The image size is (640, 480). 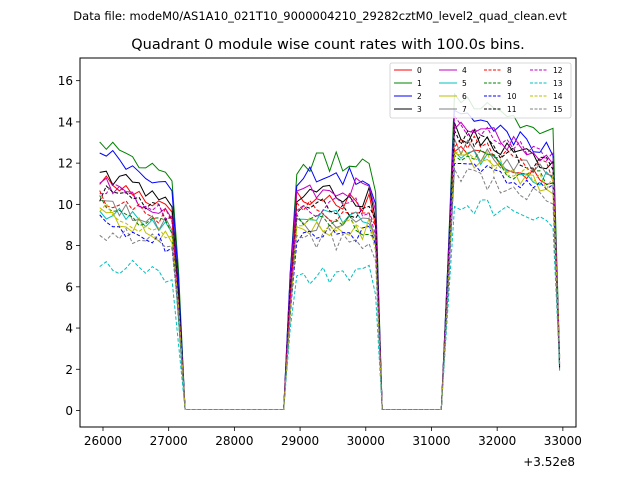 I want to click on x-tick-label: 30000, so click(x=366, y=441).